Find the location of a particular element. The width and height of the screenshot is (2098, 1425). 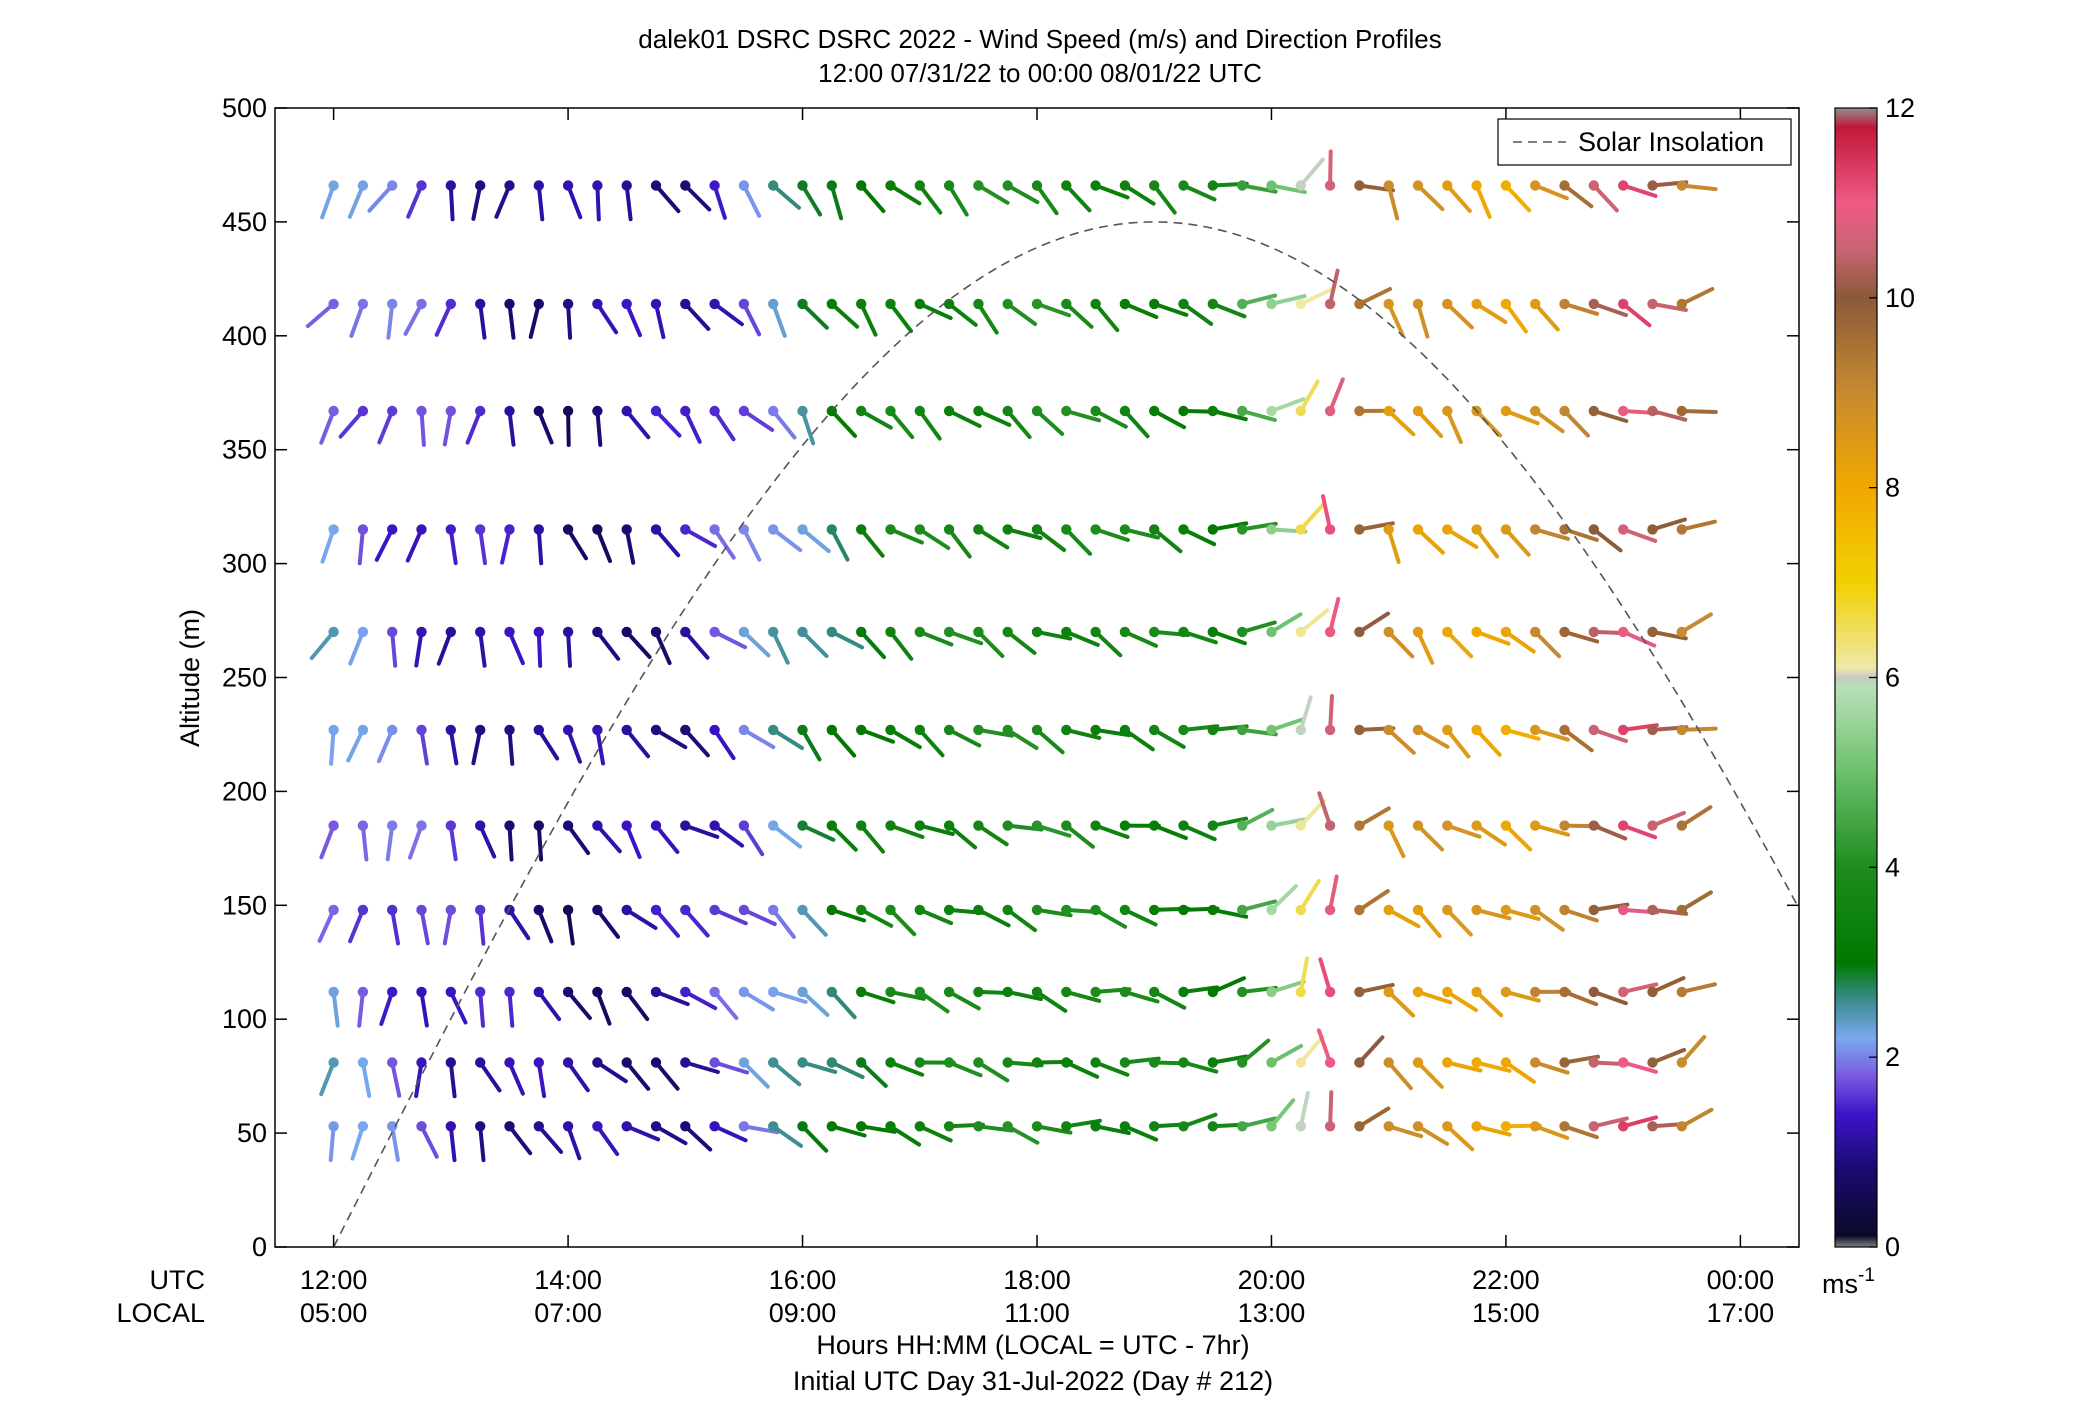

colorbar-tick-label: 4 is located at coordinates (1892, 867).